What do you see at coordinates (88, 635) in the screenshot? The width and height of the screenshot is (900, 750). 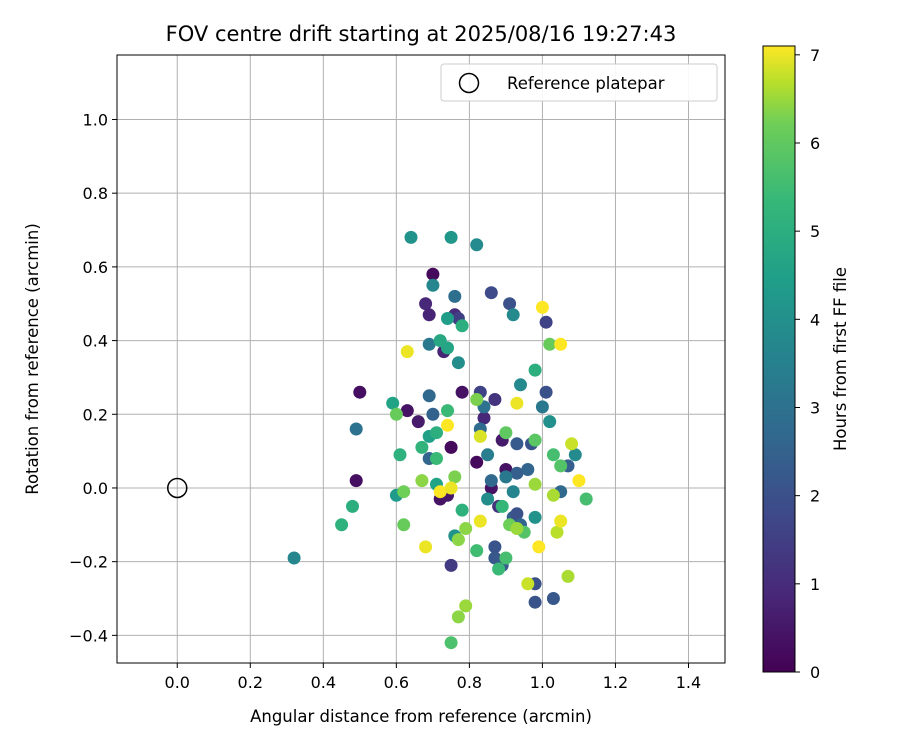 I see `y-tick-label: −0.4` at bounding box center [88, 635].